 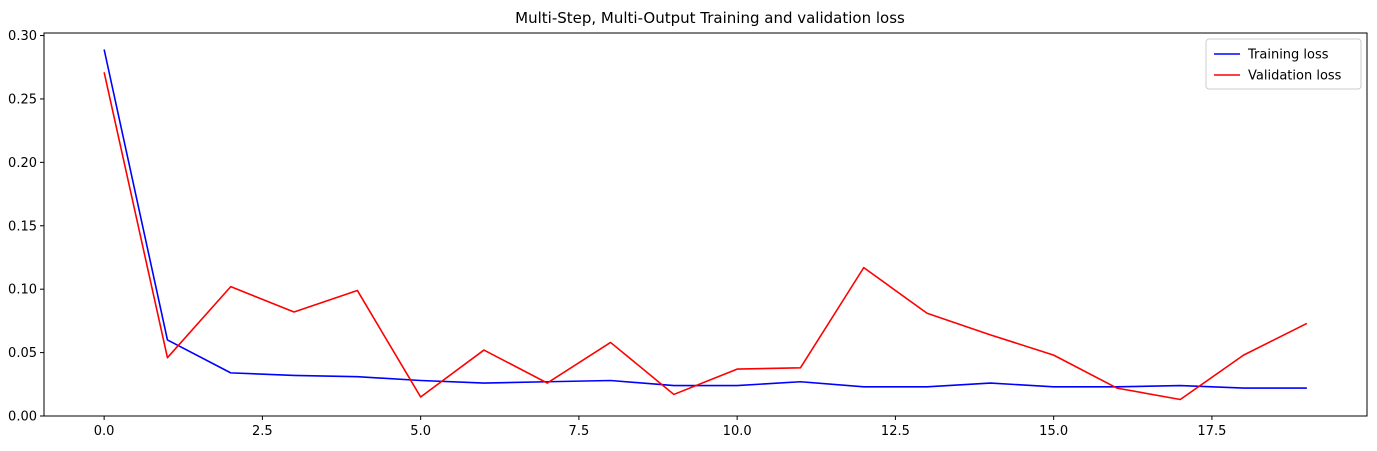 I want to click on x-tick-label: 5.0, so click(x=420, y=431).